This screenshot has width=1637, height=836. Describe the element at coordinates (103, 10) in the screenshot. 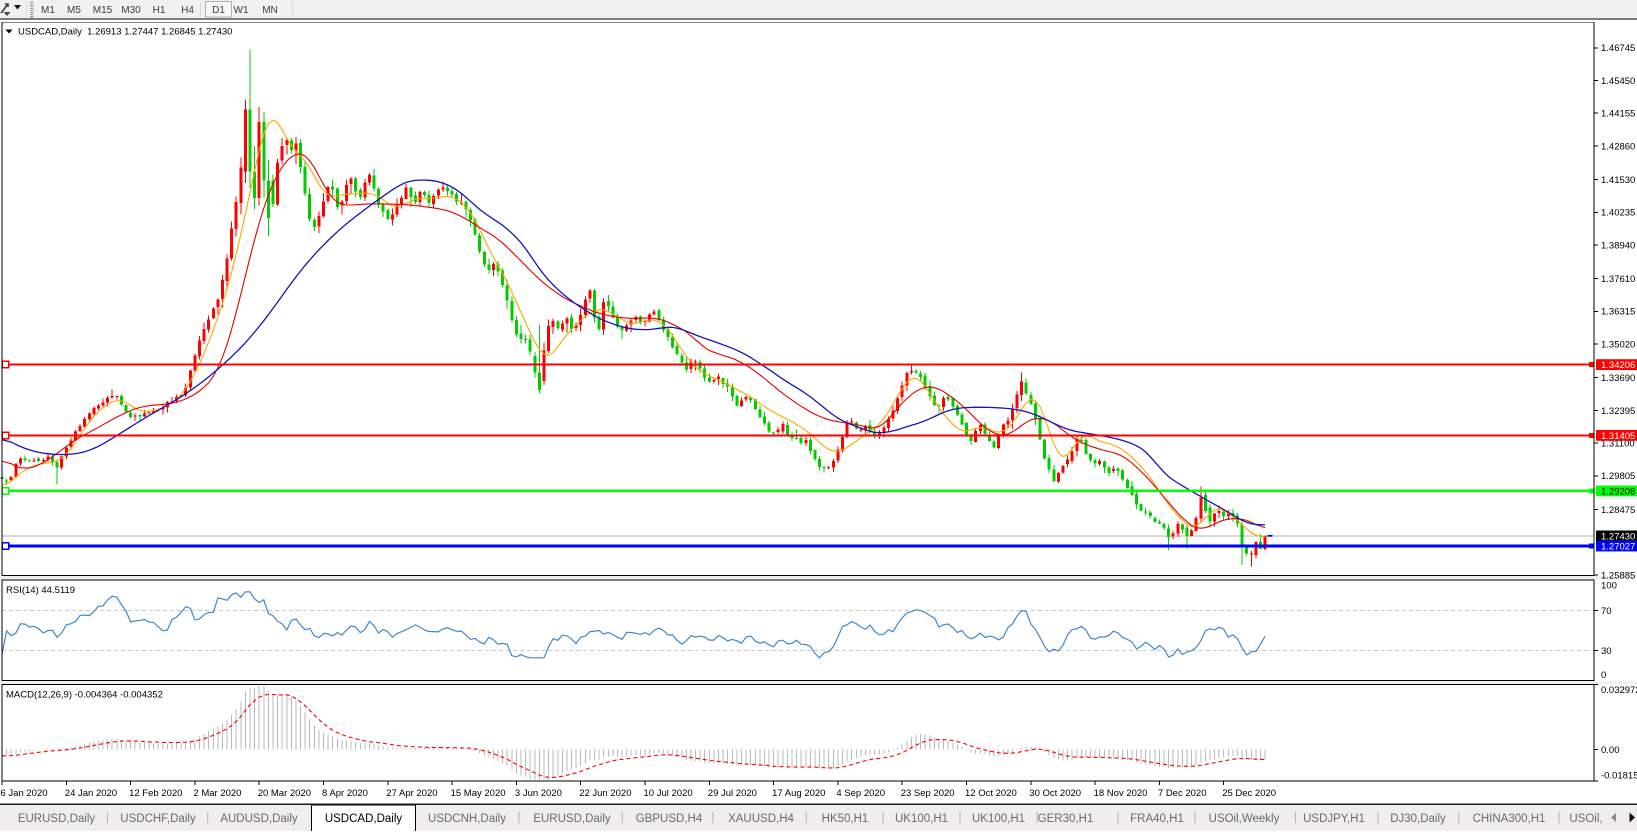

I see `svg-text: M15` at that location.